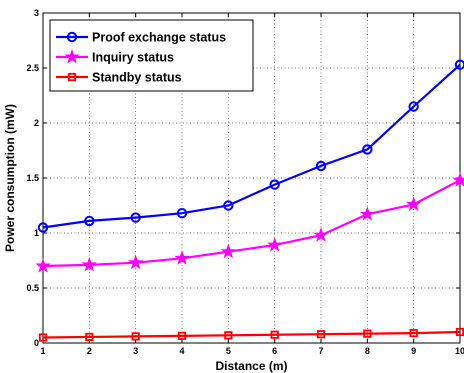 The height and width of the screenshot is (373, 464). Describe the element at coordinates (10, 178) in the screenshot. I see `y-axis-label: Power consumption (mW)` at that location.